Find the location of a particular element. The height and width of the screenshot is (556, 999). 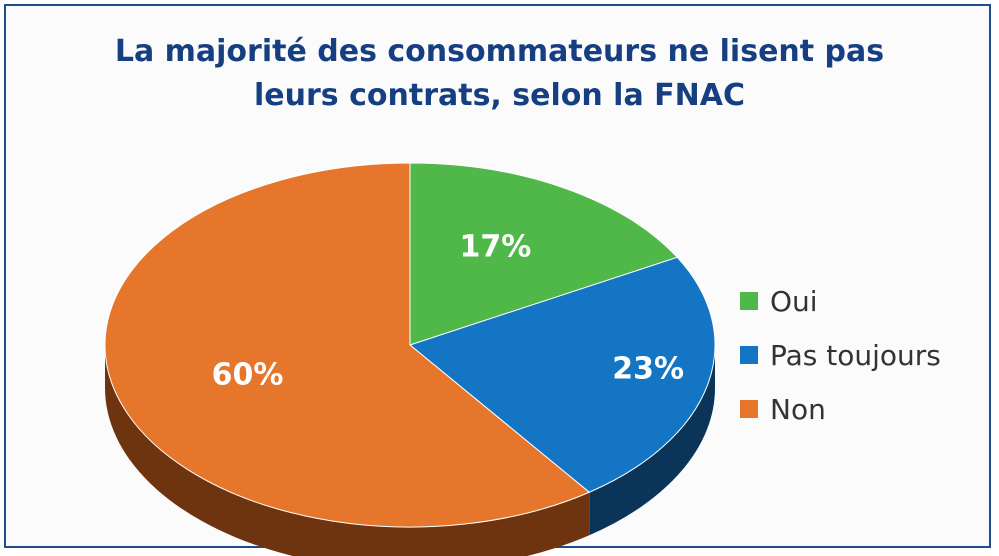

legend-item-non: Non is located at coordinates (840, 409).